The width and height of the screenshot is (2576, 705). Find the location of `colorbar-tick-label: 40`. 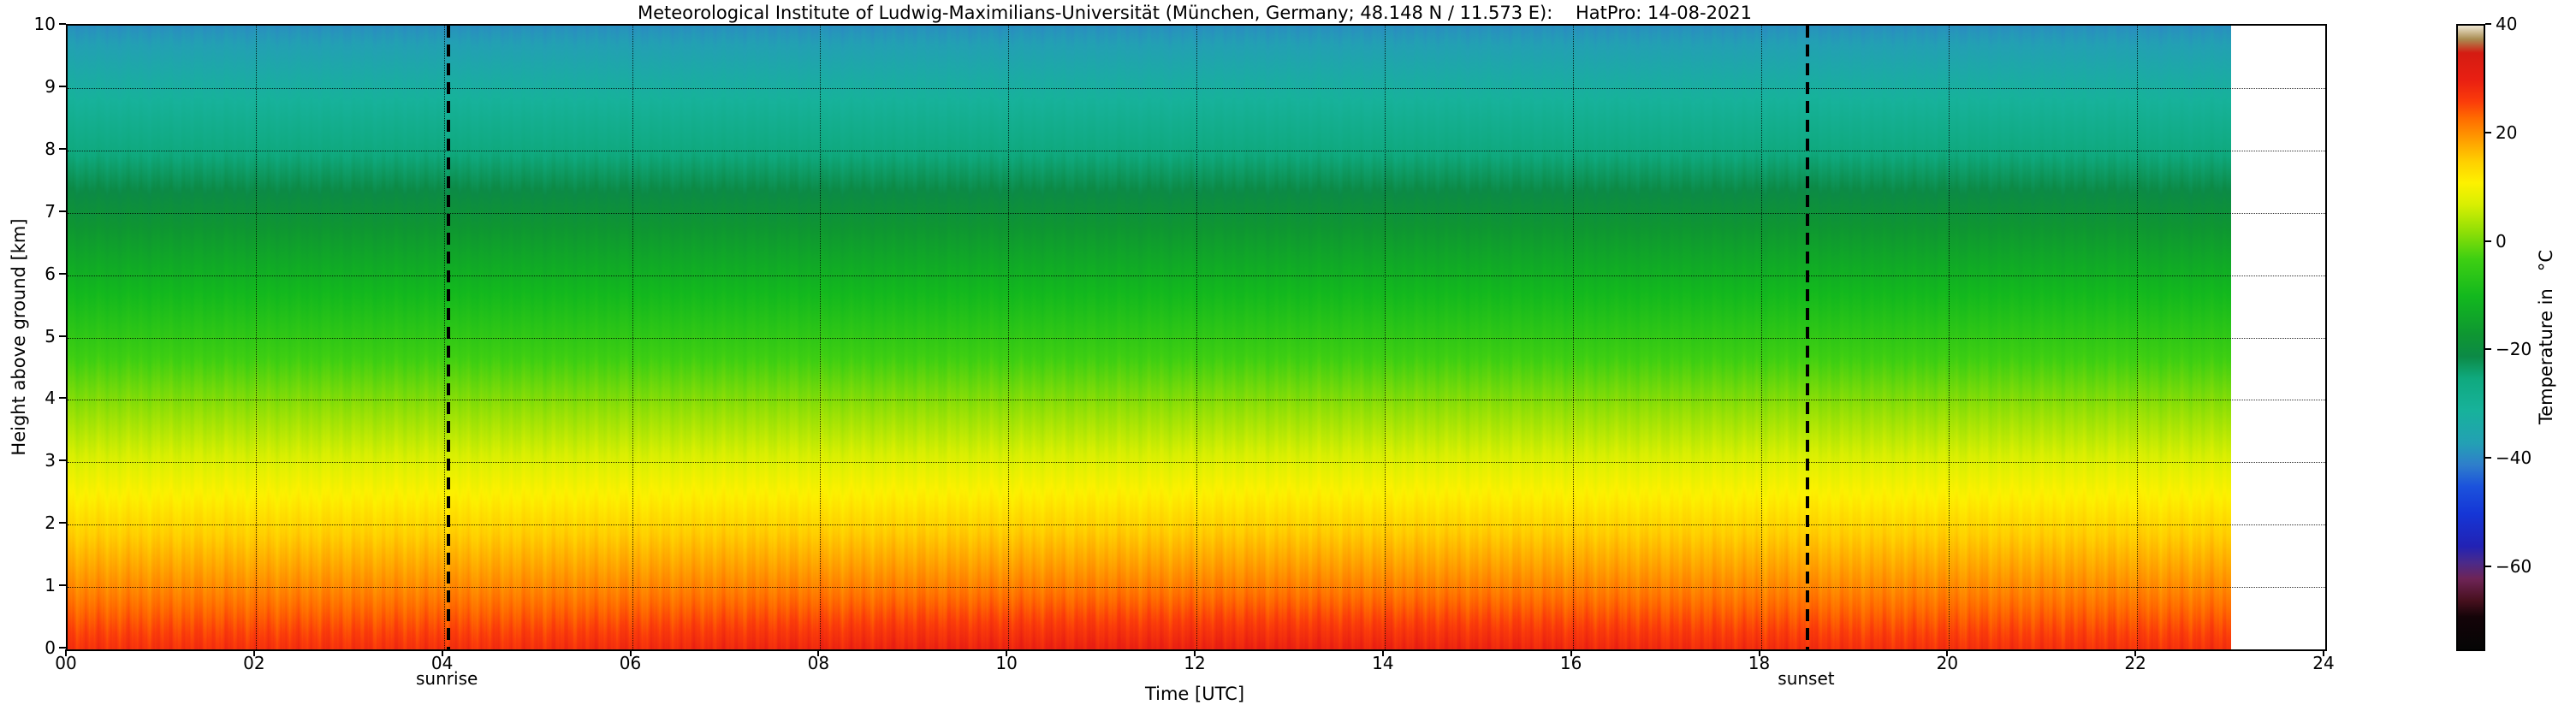

colorbar-tick-label: 40 is located at coordinates (2507, 24).